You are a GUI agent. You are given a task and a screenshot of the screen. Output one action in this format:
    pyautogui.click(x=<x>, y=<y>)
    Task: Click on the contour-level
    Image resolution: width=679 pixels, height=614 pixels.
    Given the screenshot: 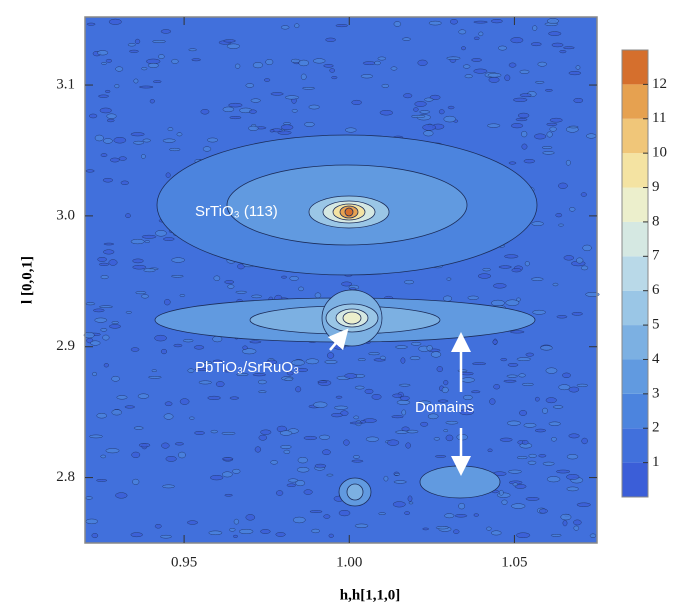 What is the action you would take?
    pyautogui.click(x=352, y=318)
    